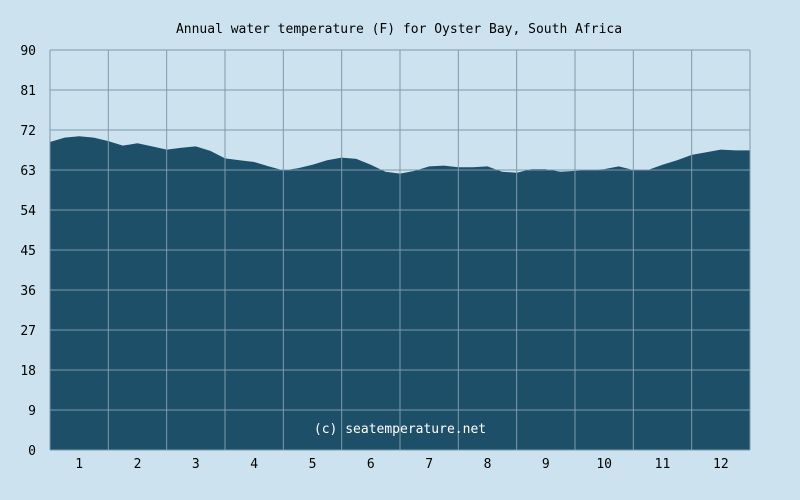 Image resolution: width=800 pixels, height=500 pixels. I want to click on watermark: (c) seatemperature.net, so click(400, 429).